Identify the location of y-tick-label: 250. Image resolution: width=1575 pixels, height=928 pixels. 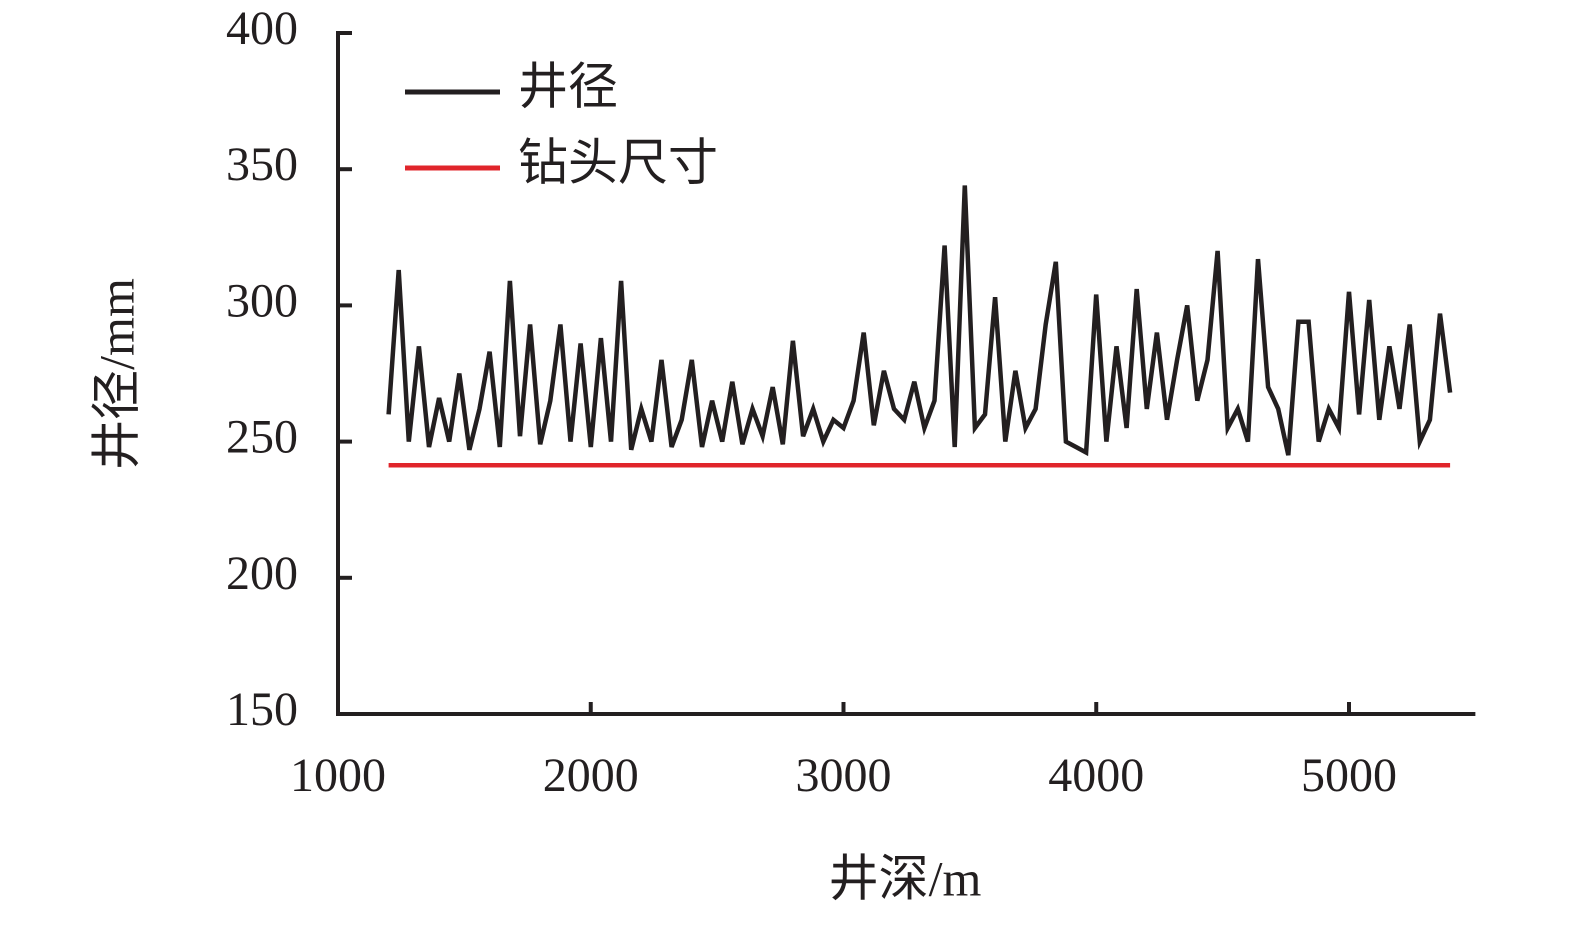
(262, 437).